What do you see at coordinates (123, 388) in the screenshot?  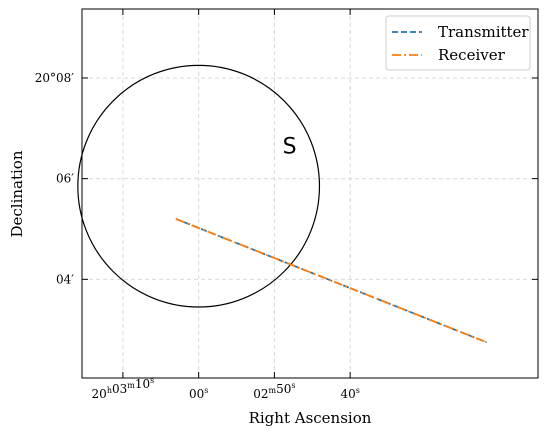 I see `x-tick-label: 20h03m10s` at bounding box center [123, 388].